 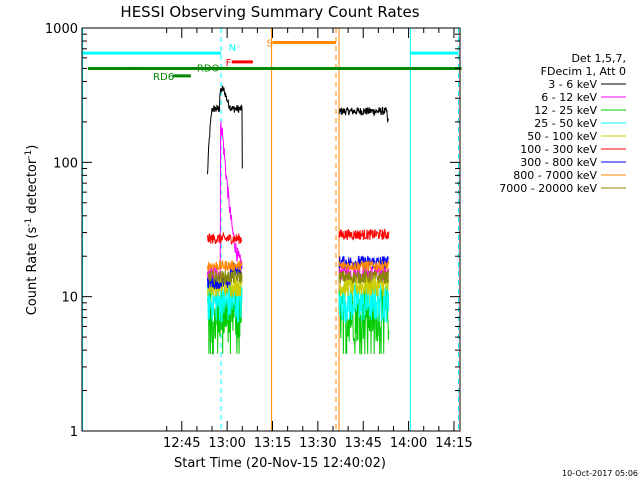 What do you see at coordinates (555, 175) in the screenshot?
I see `legend-entry-label: 800 - 7000 keV` at bounding box center [555, 175].